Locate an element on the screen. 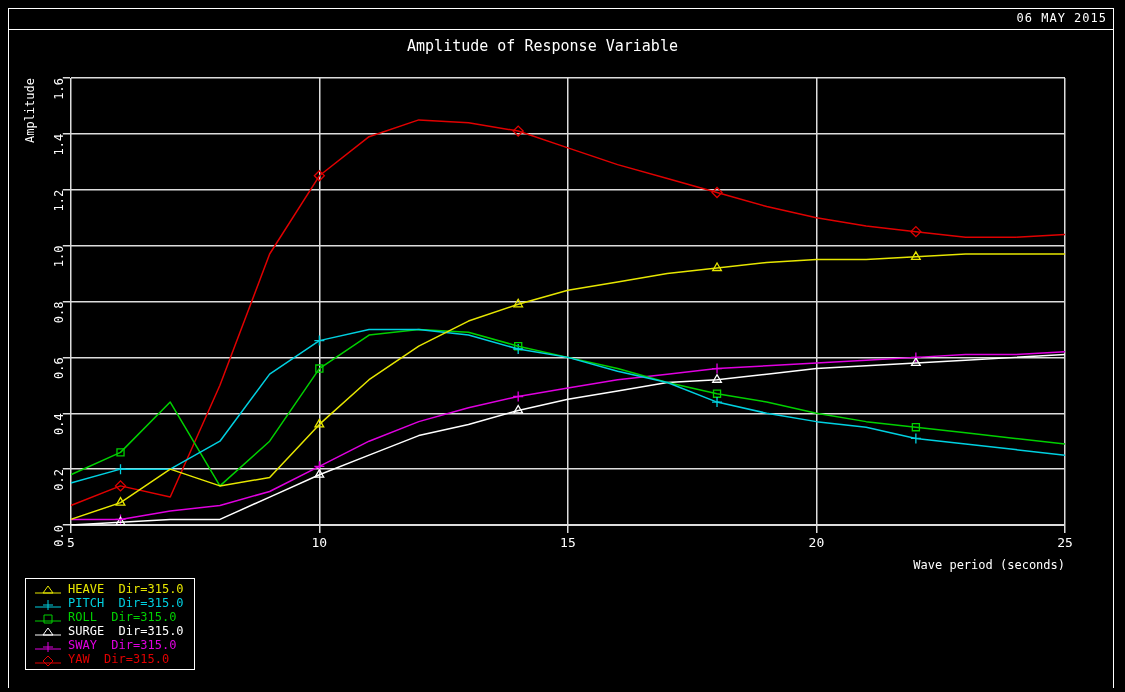 This screenshot has width=1125, height=692. legend-label: PITCH Dir=315.0 is located at coordinates (126, 603).